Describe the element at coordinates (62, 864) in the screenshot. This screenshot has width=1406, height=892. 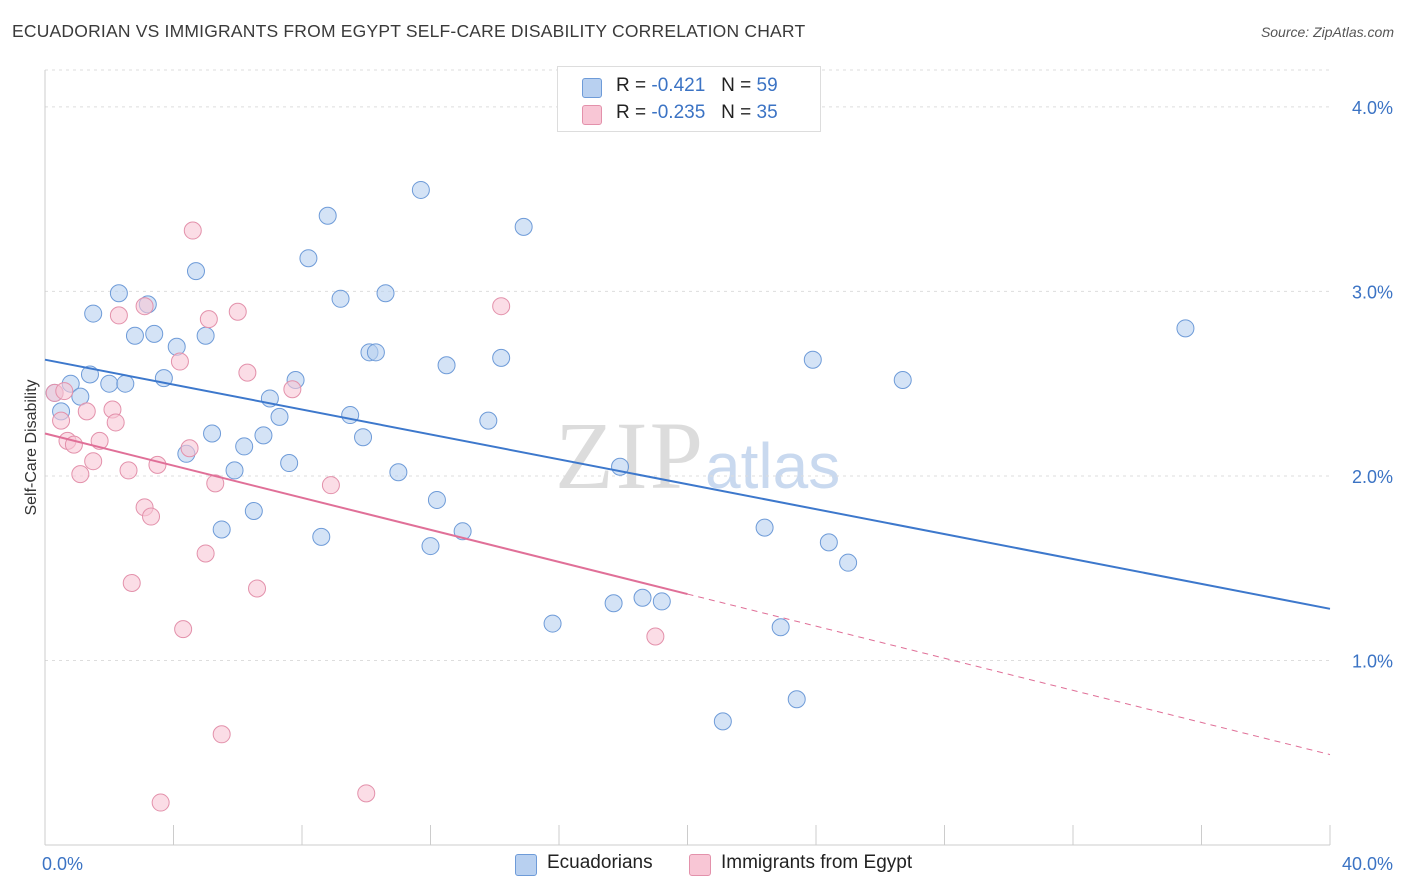
I see `x-tick-label: 0.0%` at that location.